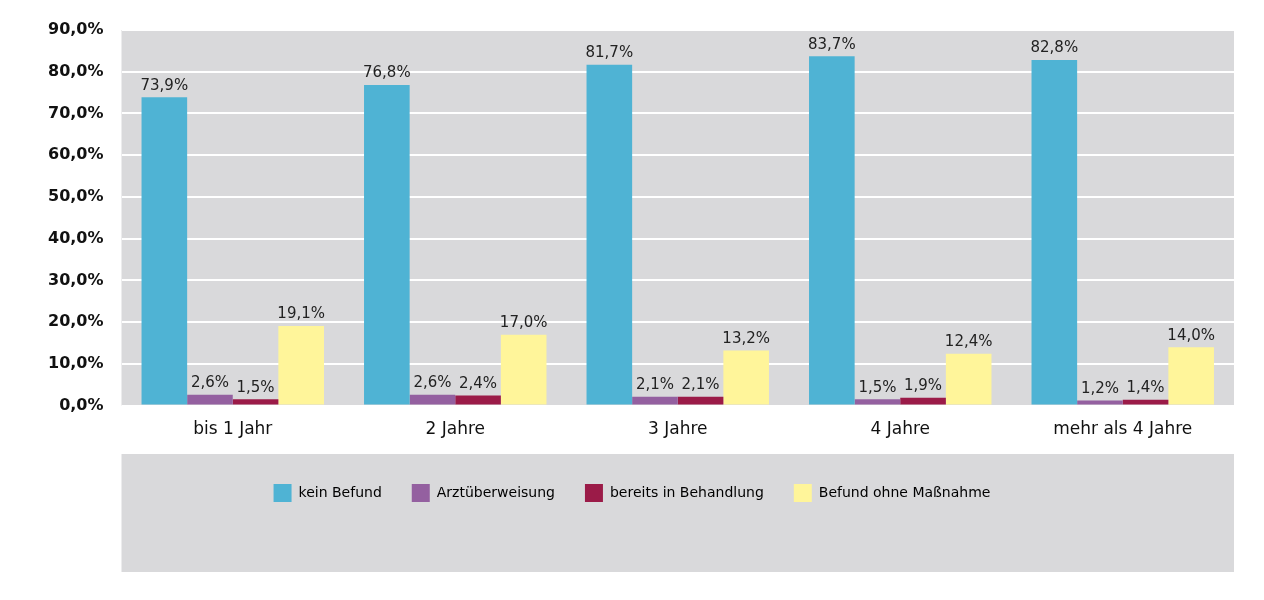 The width and height of the screenshot is (1264, 600). What do you see at coordinates (1054, 47) in the screenshot?
I see `data-label: 82,8%` at bounding box center [1054, 47].